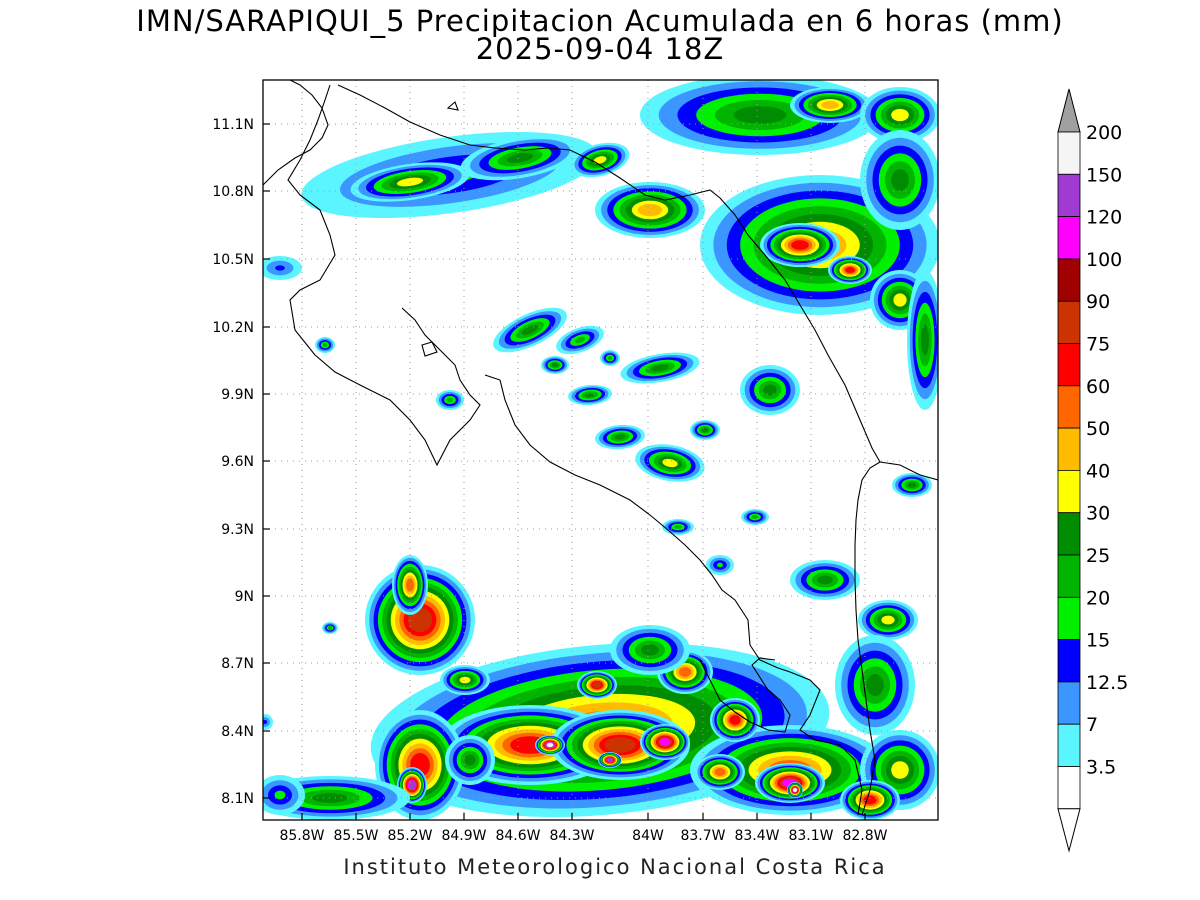 The width and height of the screenshot is (1200, 900). What do you see at coordinates (702, 836) in the screenshot?
I see `lon-tick-label: 83.7W` at bounding box center [702, 836].